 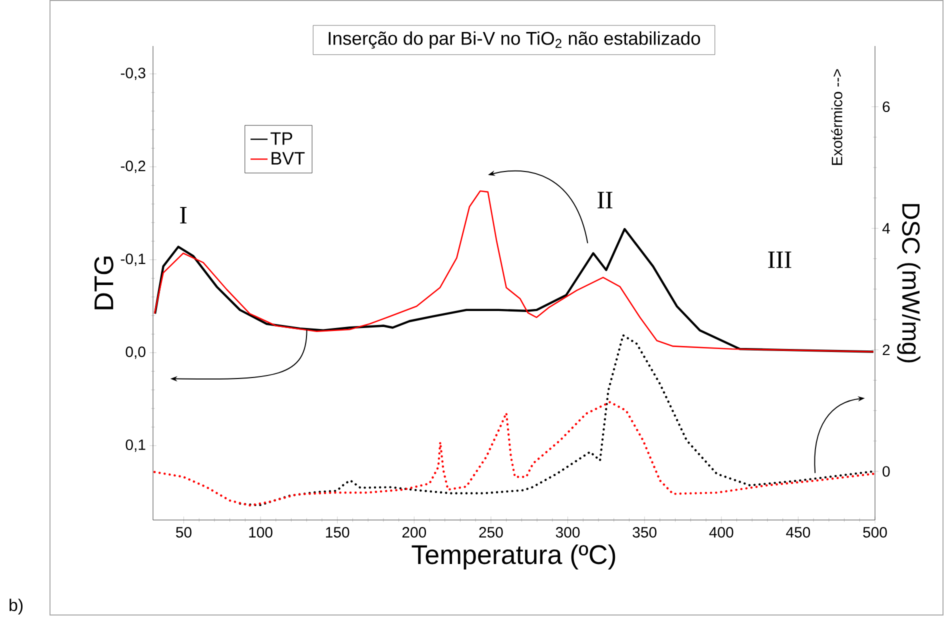 I want to click on chart-title: Inserção do par Bi-V no TiO$_{2}$ não estabilizado, so click(x=514, y=40).